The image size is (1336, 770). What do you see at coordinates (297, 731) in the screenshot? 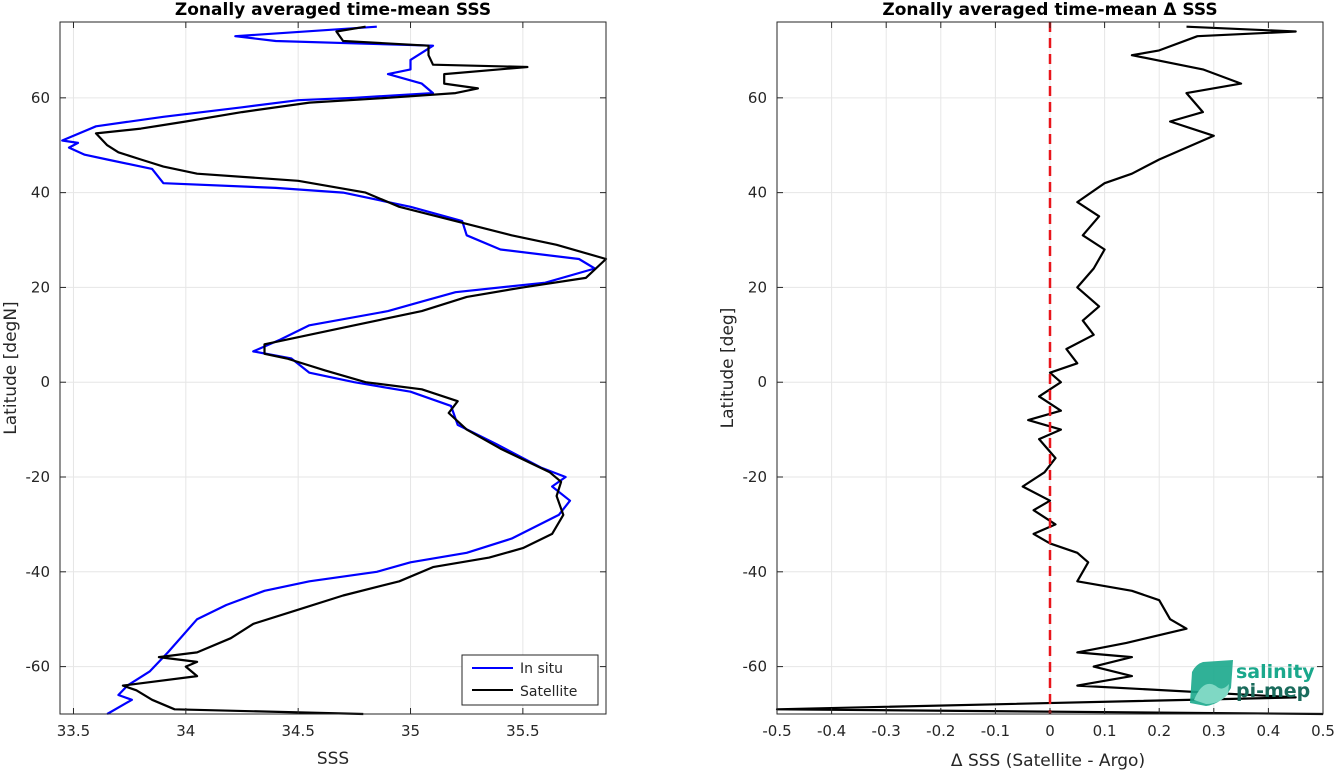
I see `sss-x-tick-label: 34.5` at bounding box center [297, 731].